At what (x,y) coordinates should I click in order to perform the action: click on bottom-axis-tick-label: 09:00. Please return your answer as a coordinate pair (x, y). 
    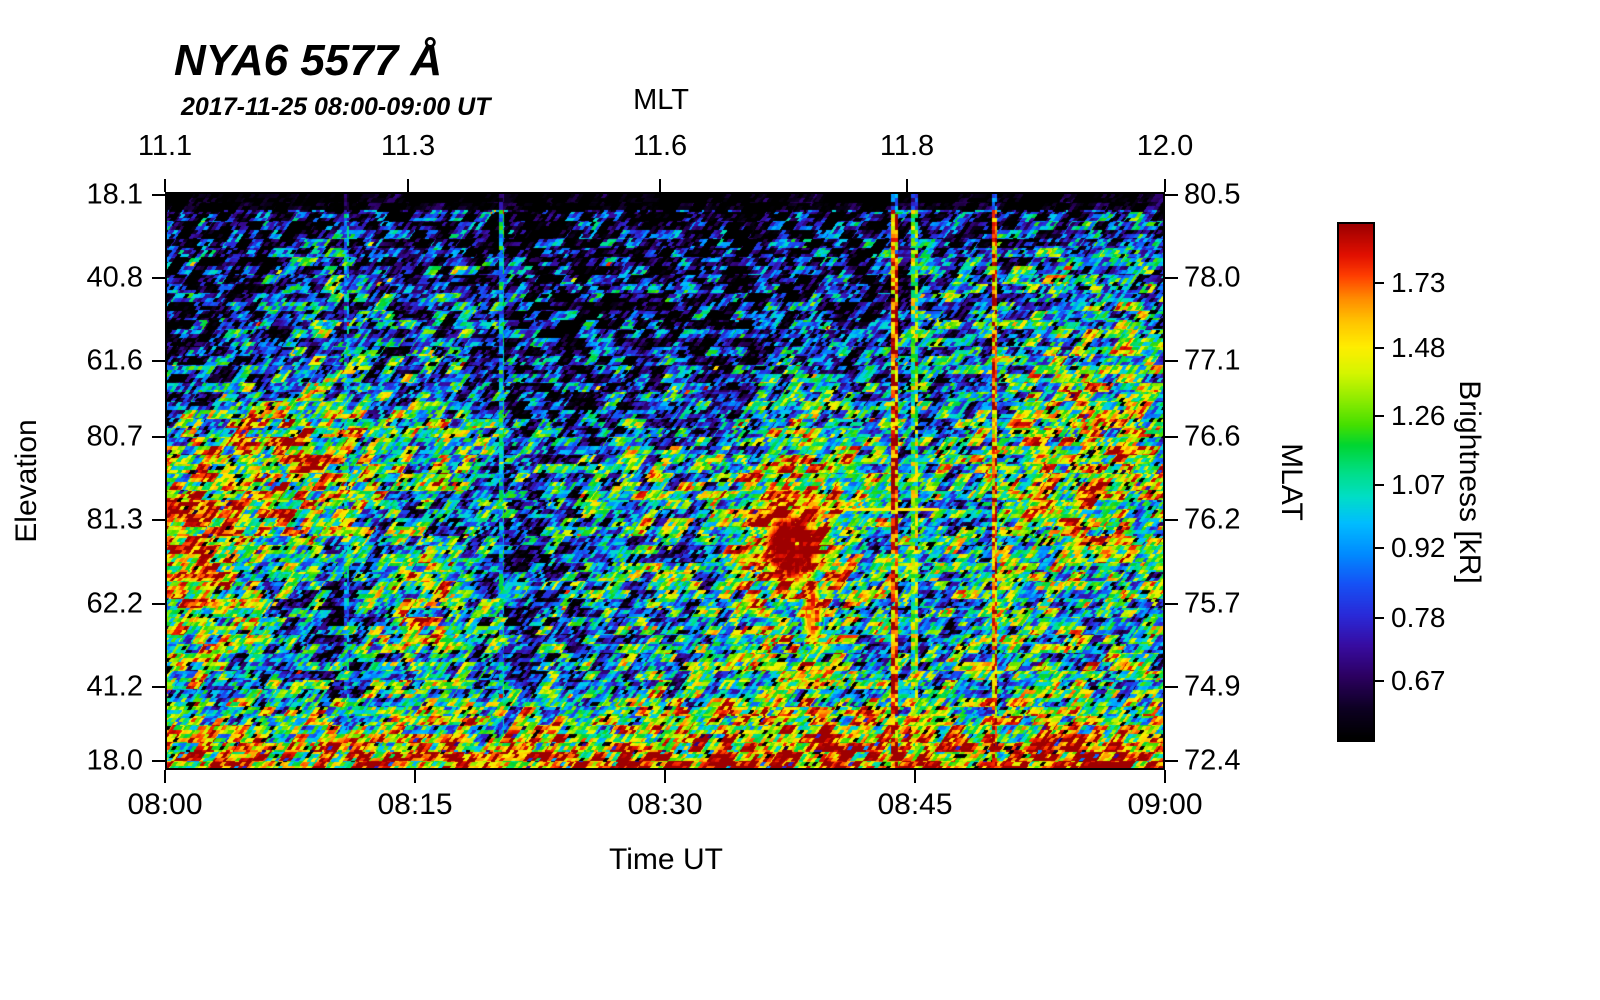
    Looking at the image, I should click on (1165, 804).